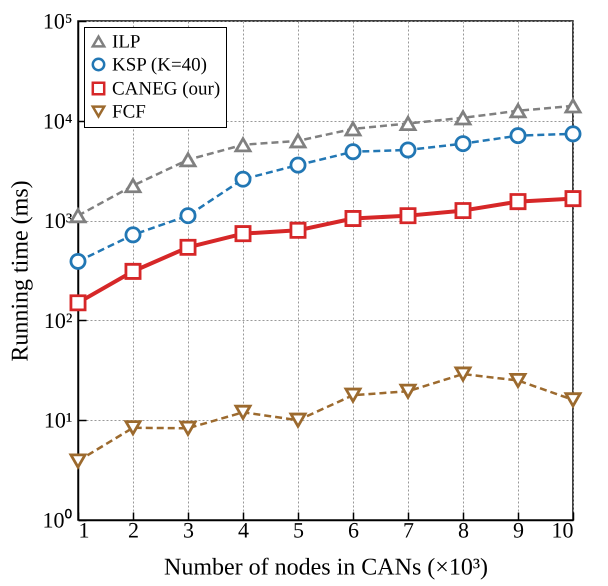 The width and height of the screenshot is (608, 586). I want to click on y-tick-label: 10⁰, so click(57, 520).